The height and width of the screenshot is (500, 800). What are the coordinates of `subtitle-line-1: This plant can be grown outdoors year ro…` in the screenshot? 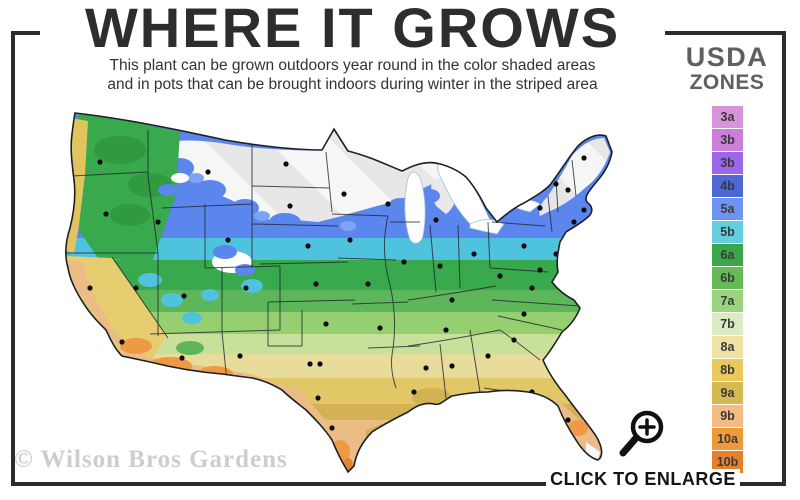 It's located at (352, 65).